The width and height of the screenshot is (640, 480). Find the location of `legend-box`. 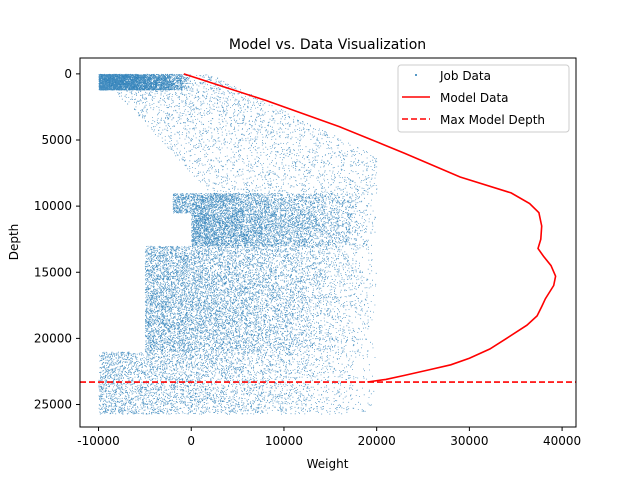

legend-box is located at coordinates (483, 98).